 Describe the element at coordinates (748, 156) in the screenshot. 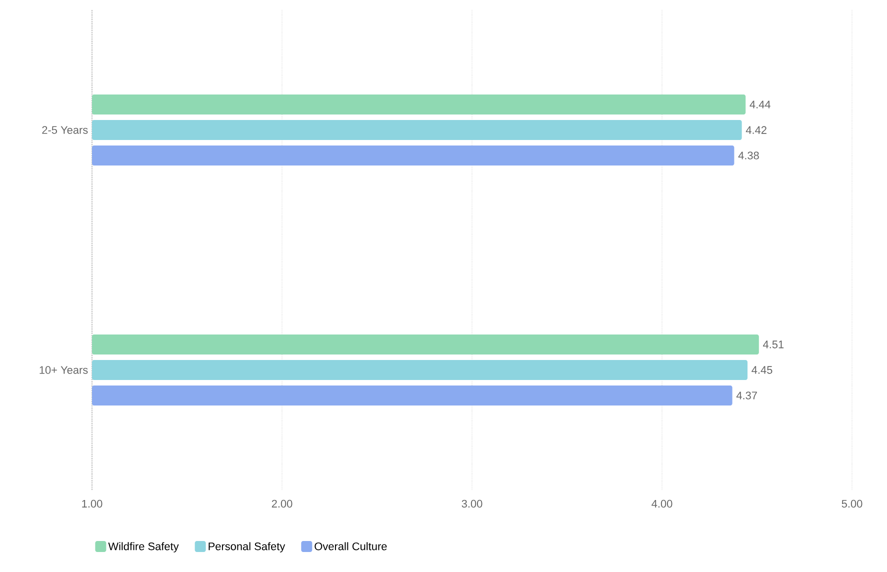

I see `data-label: 4.38` at that location.